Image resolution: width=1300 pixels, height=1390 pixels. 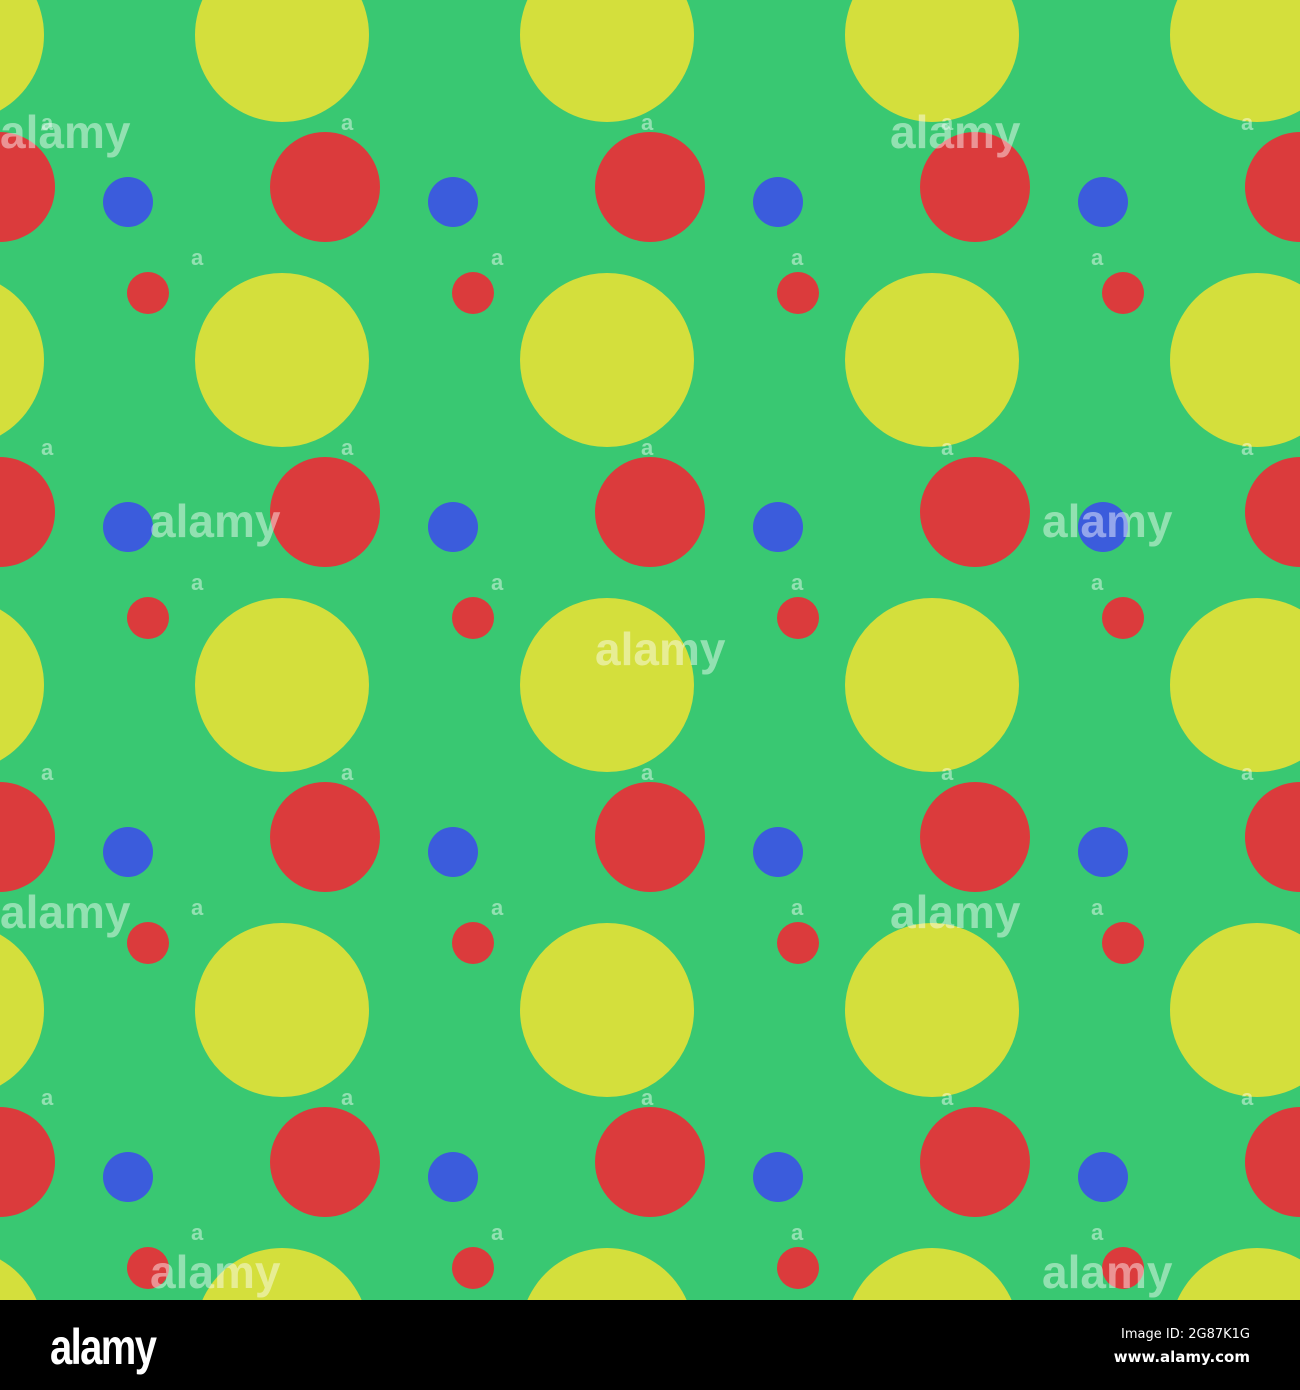 What do you see at coordinates (103, 1347) in the screenshot?
I see `alamy-logo: alamy` at bounding box center [103, 1347].